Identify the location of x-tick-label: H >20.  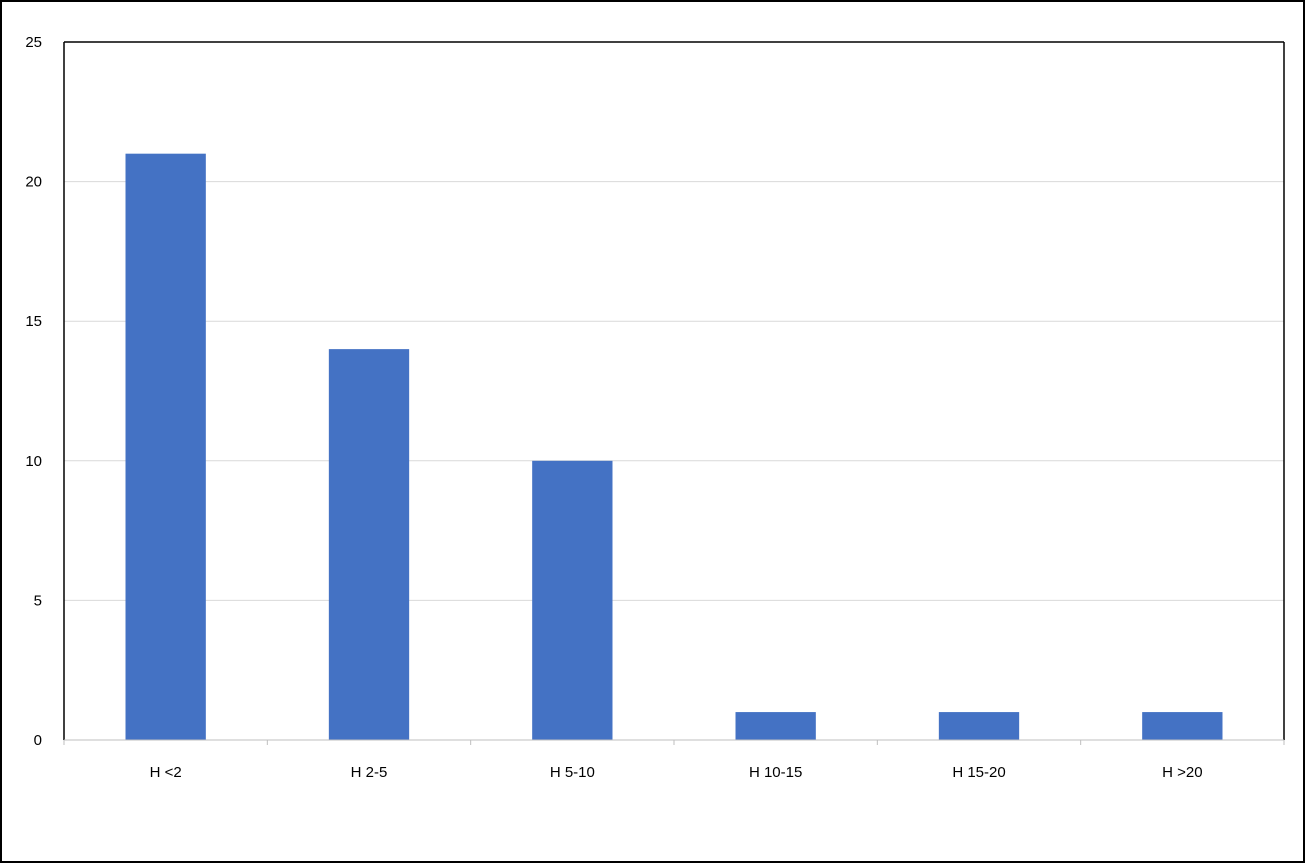
(1182, 772).